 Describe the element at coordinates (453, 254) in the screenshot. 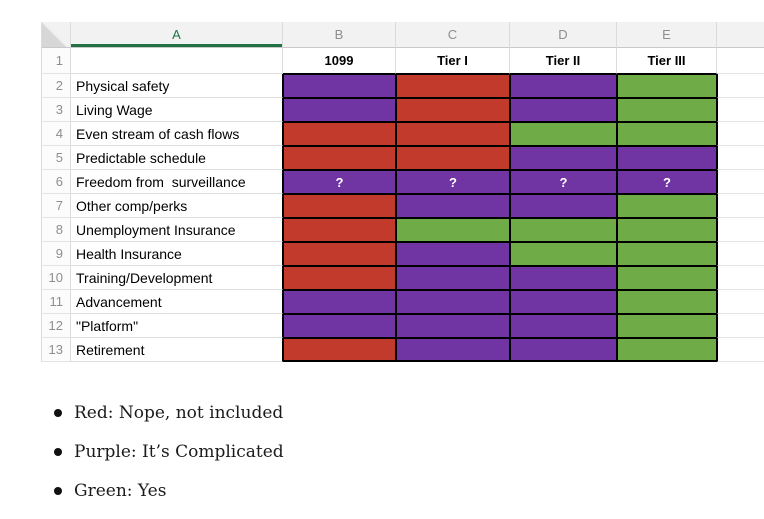

I see `cell-c9` at that location.